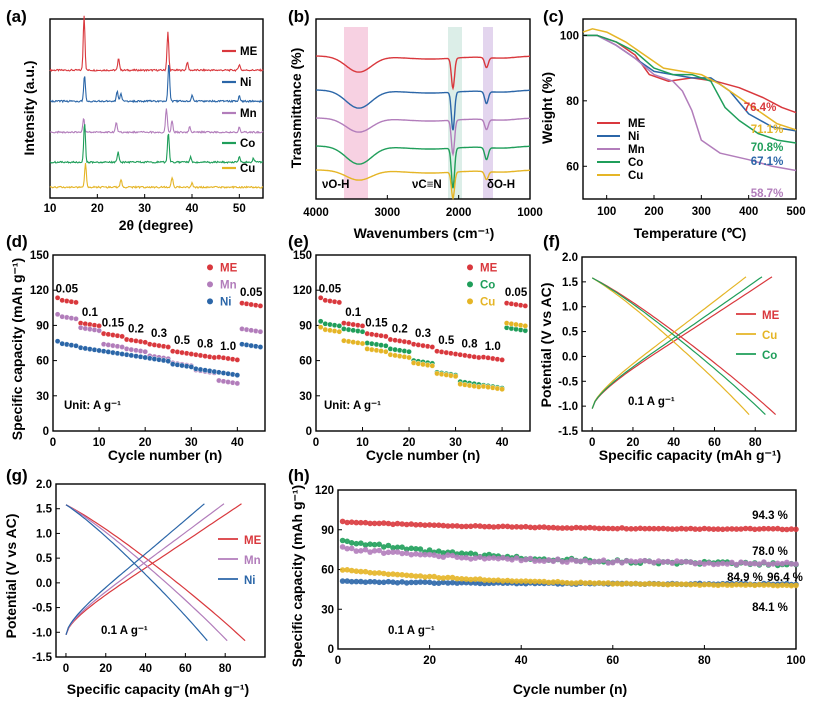  I want to click on rate-label: 0.15, so click(376, 324).